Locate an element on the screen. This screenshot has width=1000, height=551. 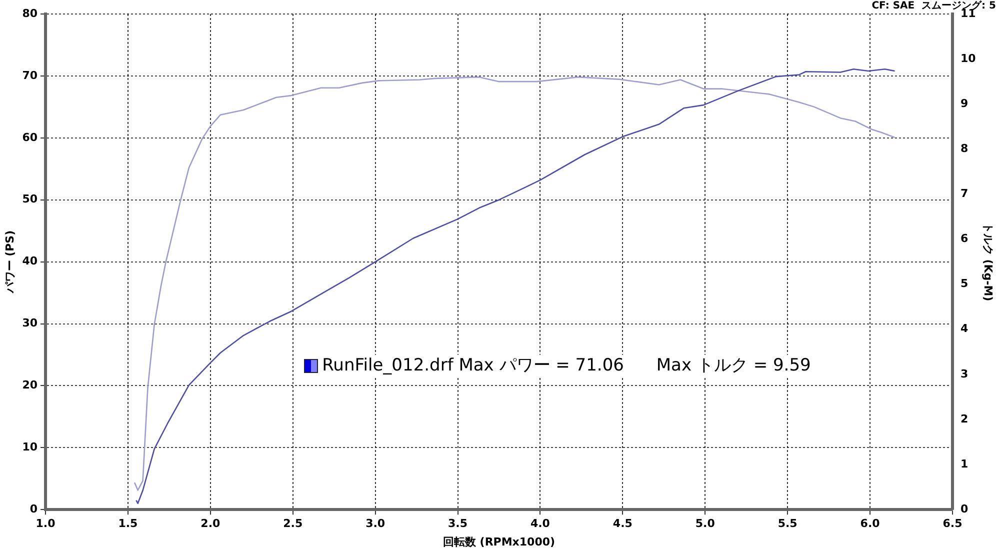
y2-axis-title: トルク (Kg-M) is located at coordinates (988, 262).